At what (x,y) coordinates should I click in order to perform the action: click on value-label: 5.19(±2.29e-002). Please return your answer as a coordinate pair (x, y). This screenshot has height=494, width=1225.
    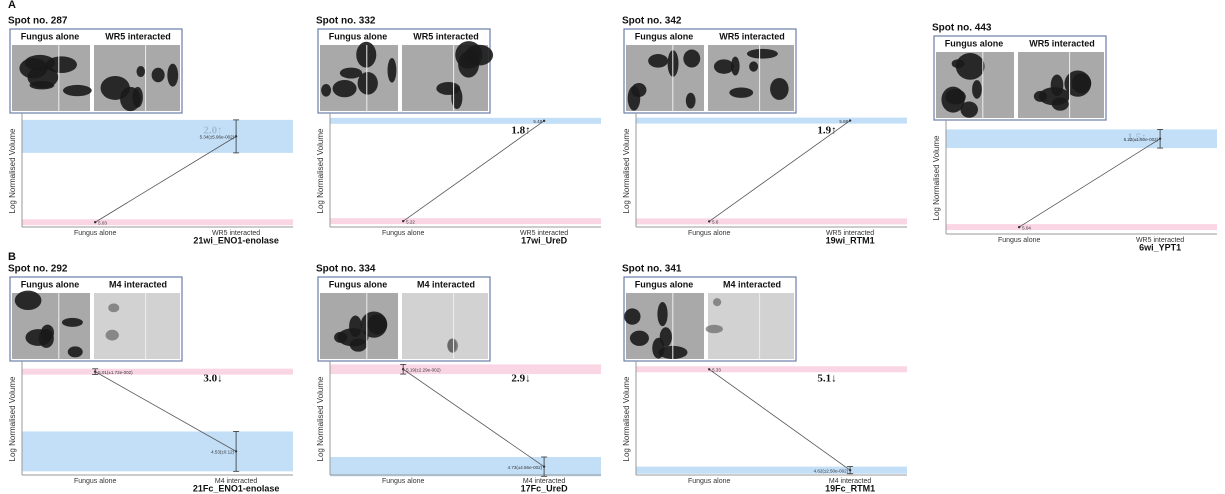
    Looking at the image, I should click on (423, 369).